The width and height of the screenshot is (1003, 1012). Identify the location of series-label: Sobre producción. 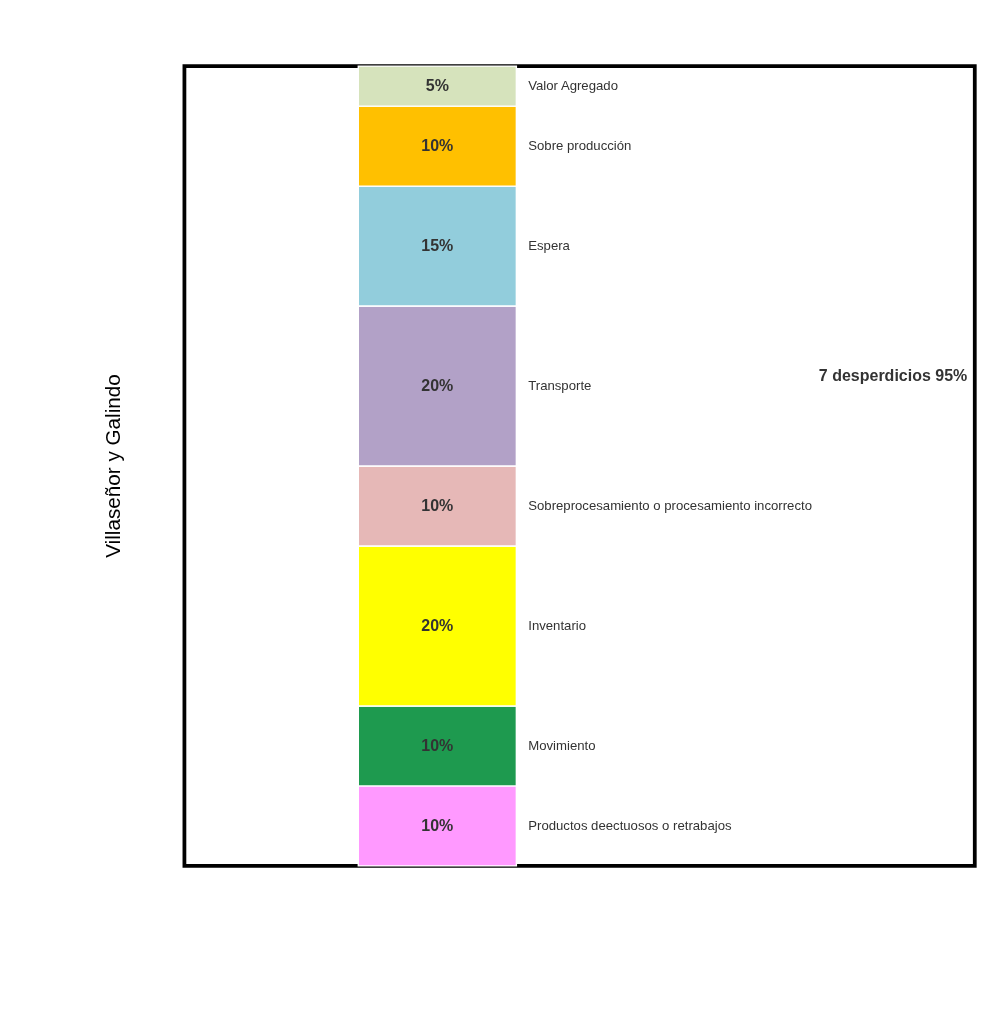
(580, 145).